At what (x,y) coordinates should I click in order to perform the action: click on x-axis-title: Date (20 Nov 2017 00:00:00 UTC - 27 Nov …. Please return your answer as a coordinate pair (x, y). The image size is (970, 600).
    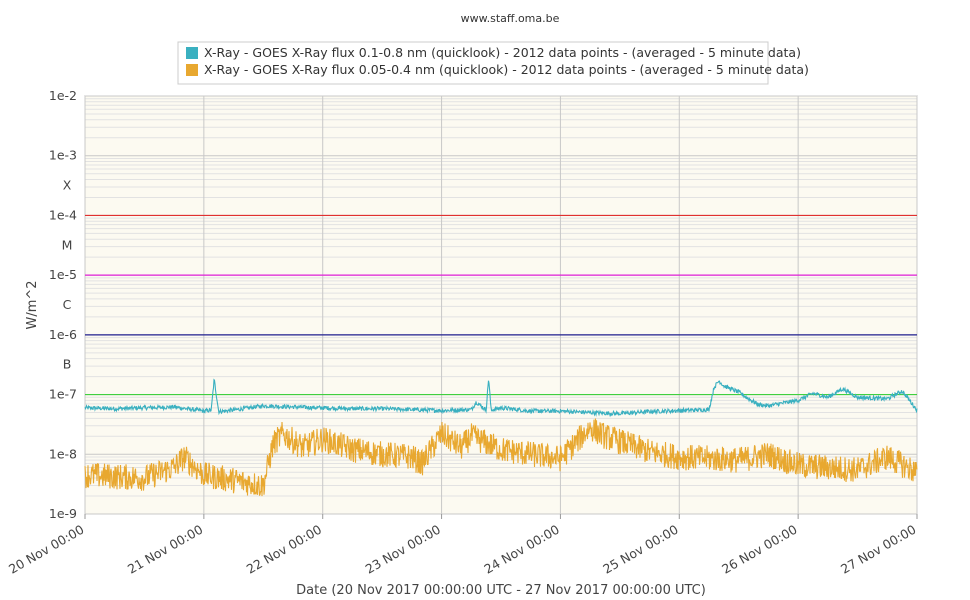
    Looking at the image, I should click on (501, 590).